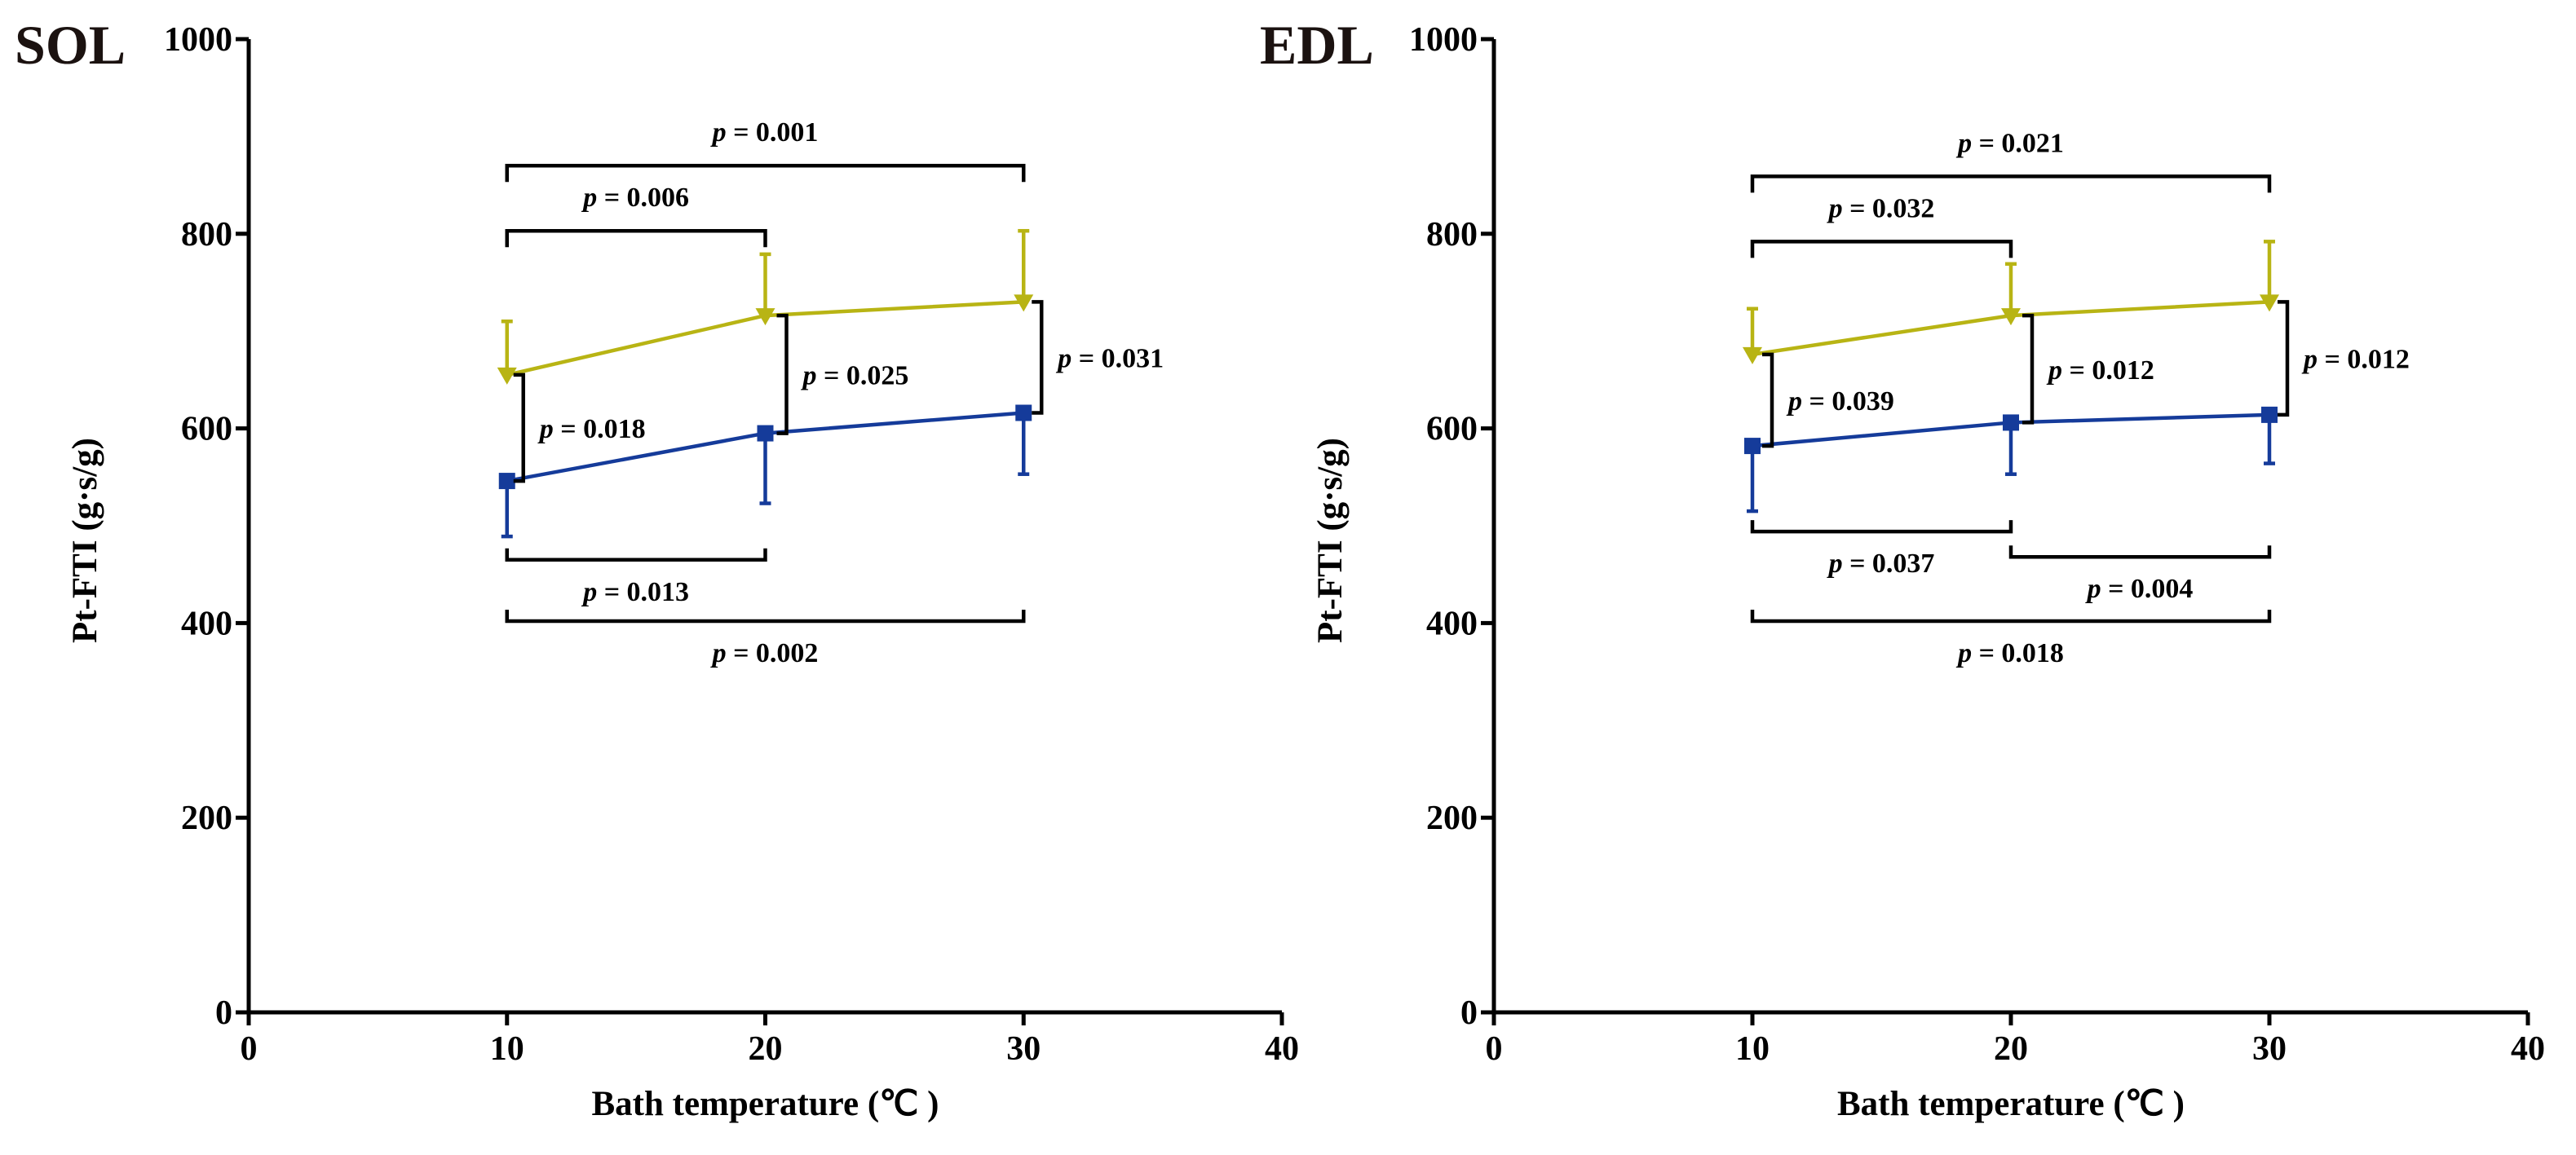 The height and width of the screenshot is (1155, 2576). What do you see at coordinates (2011, 1104) in the screenshot?
I see `x-axis-title-edl: Bath temperature (℃ )` at bounding box center [2011, 1104].